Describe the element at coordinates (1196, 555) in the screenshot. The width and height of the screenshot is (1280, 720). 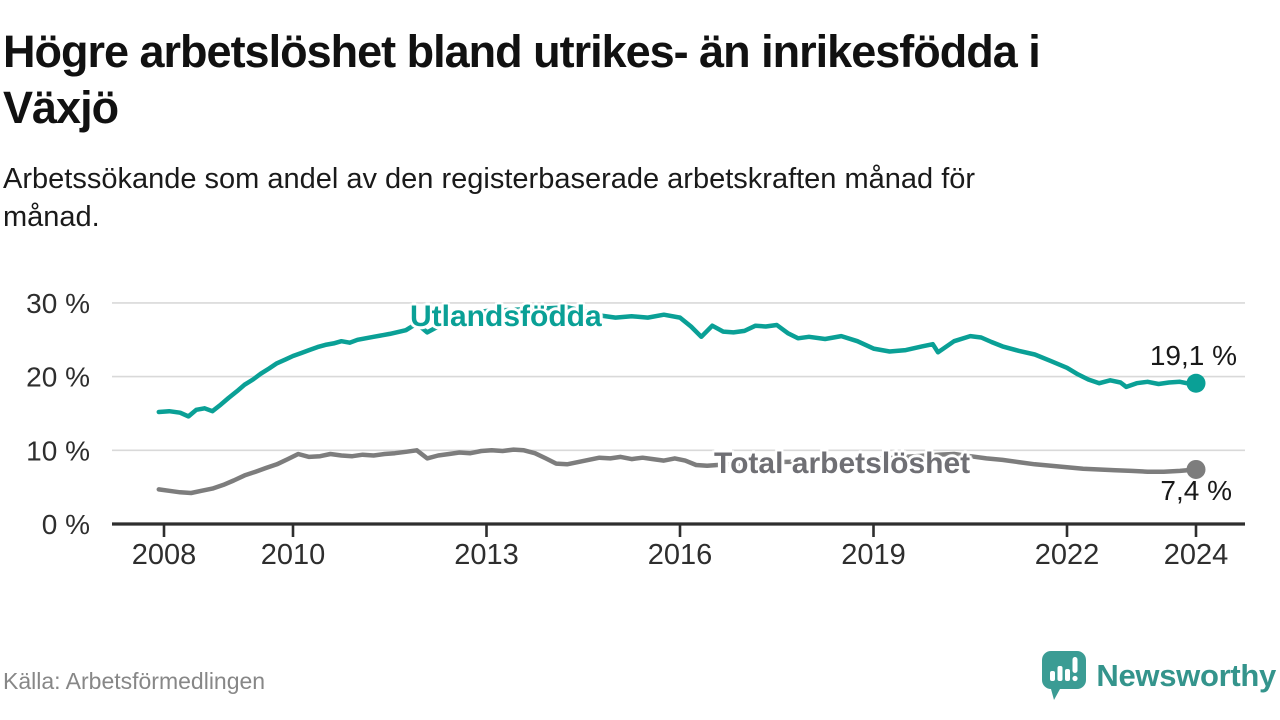
I see `x-axis-label-2024: 2024` at that location.